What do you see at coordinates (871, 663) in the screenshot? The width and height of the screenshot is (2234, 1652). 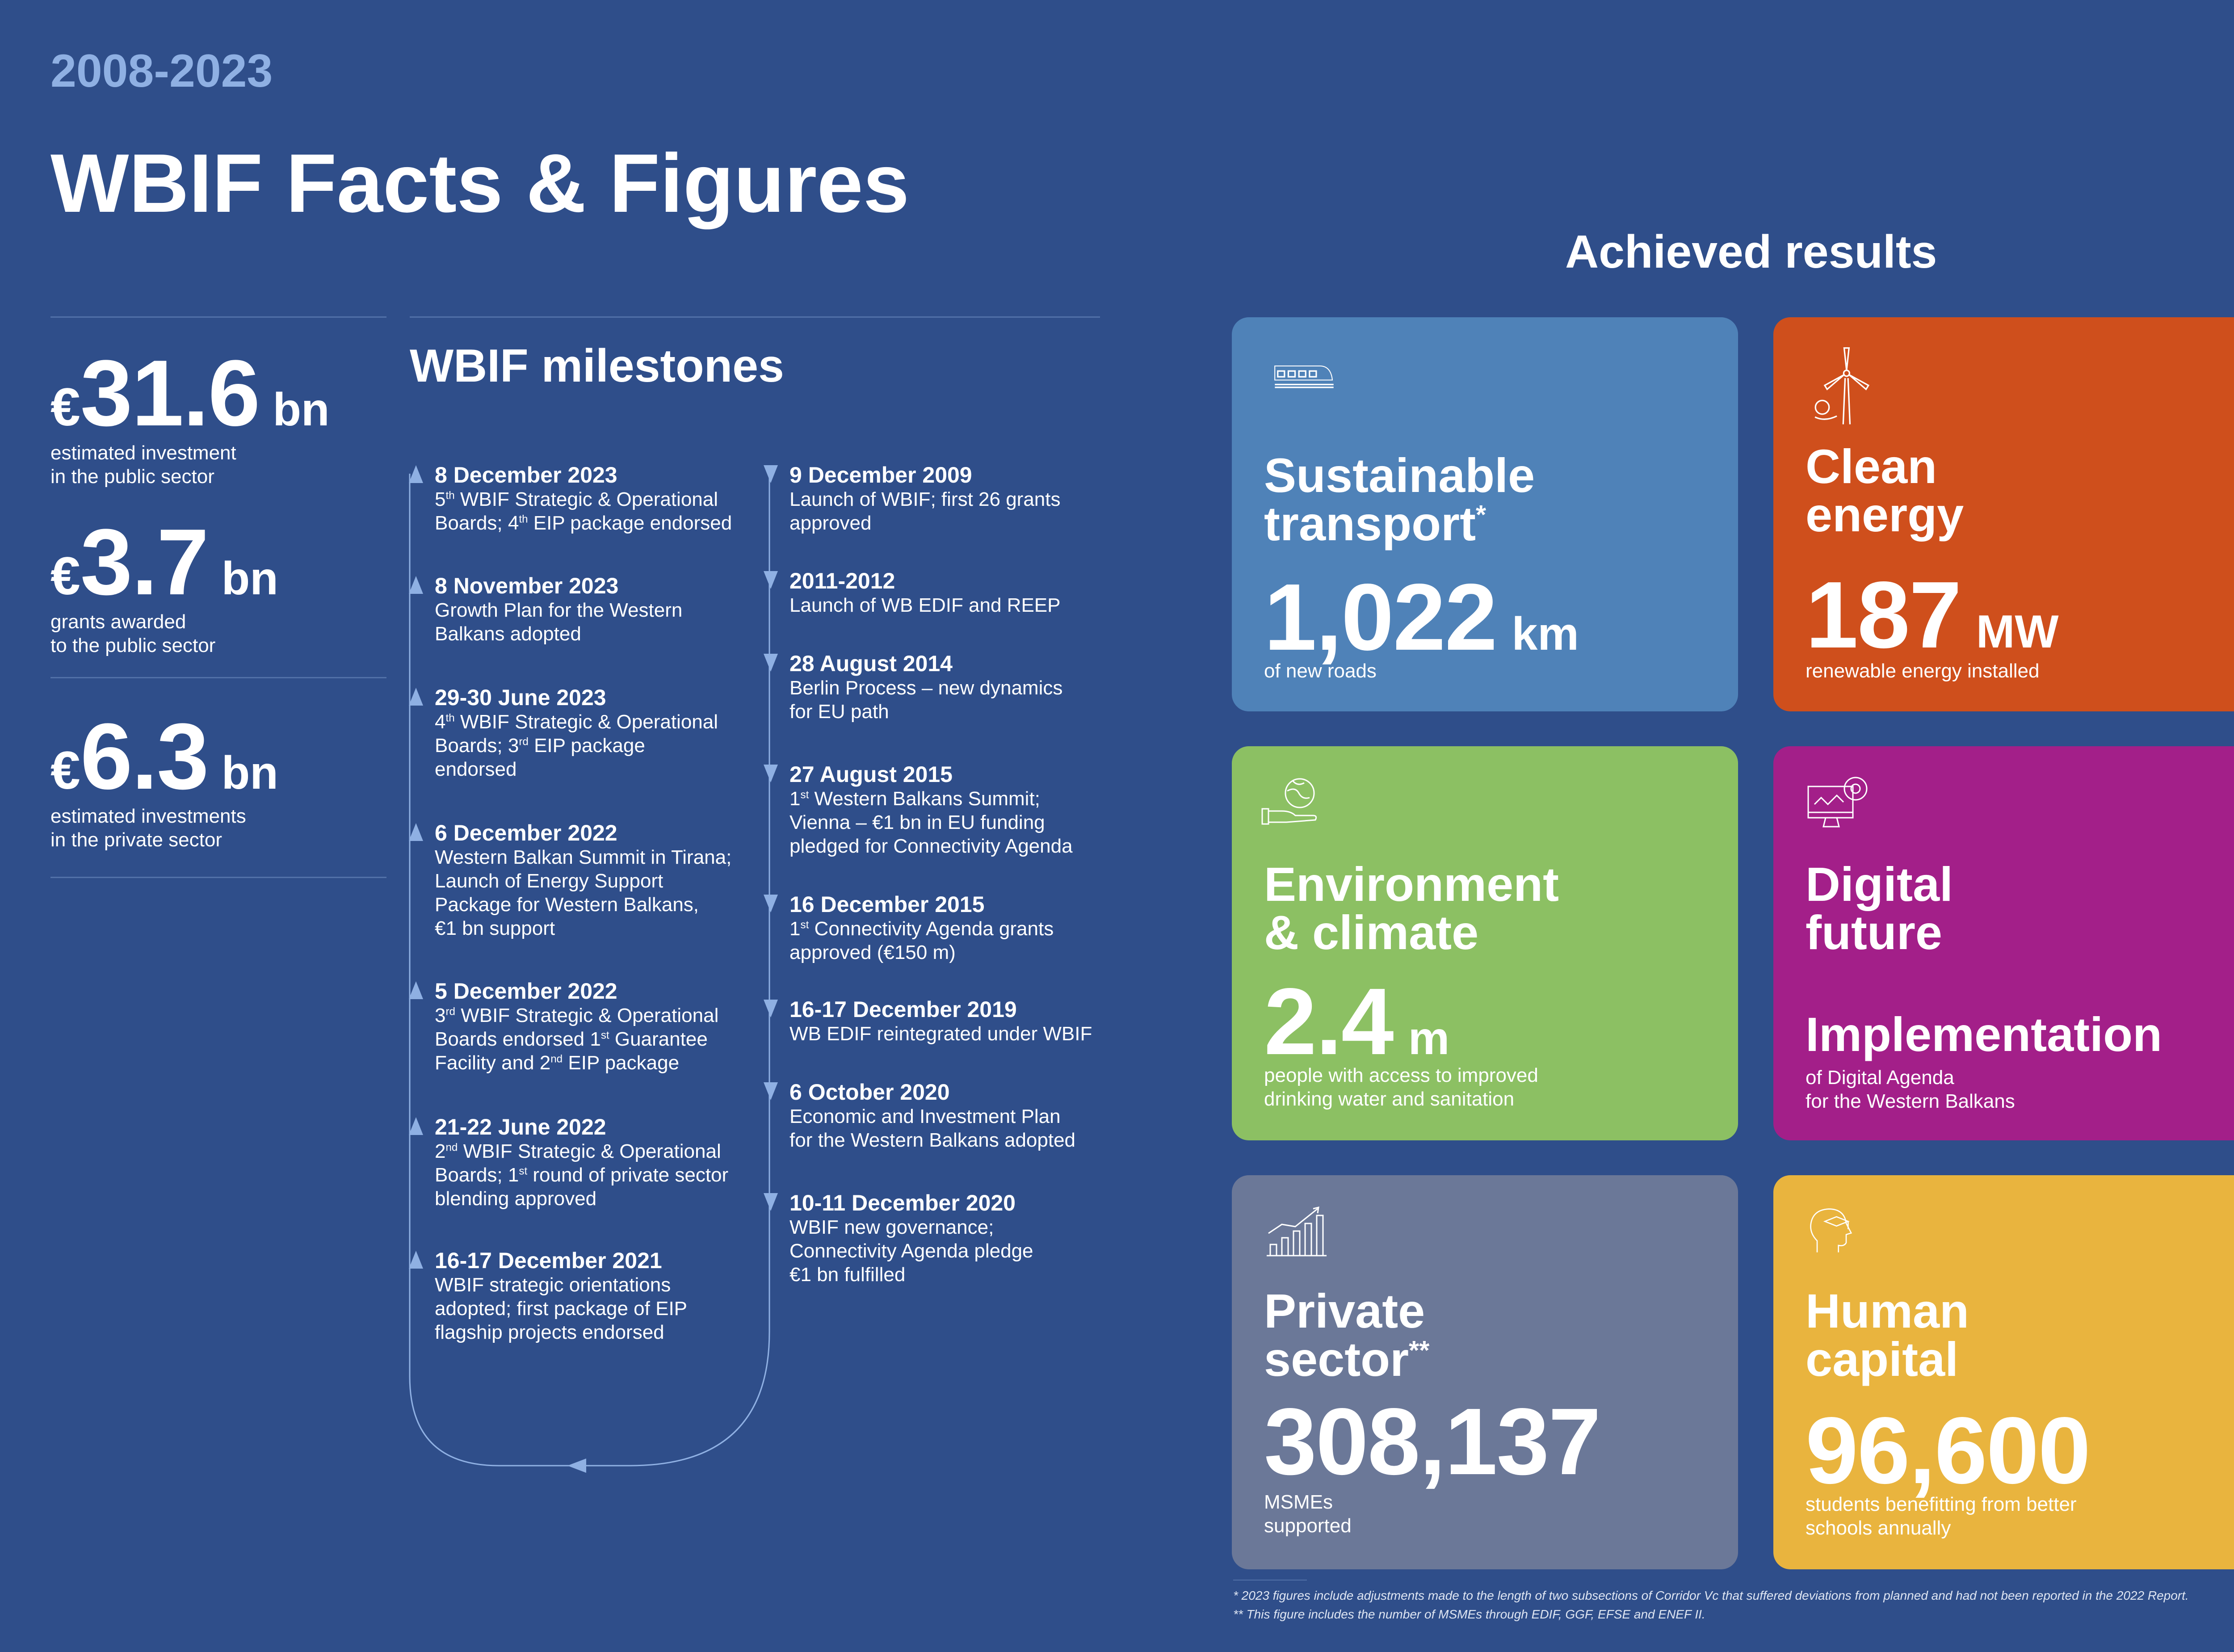 I see `milestone-date: 28 August 2014` at bounding box center [871, 663].